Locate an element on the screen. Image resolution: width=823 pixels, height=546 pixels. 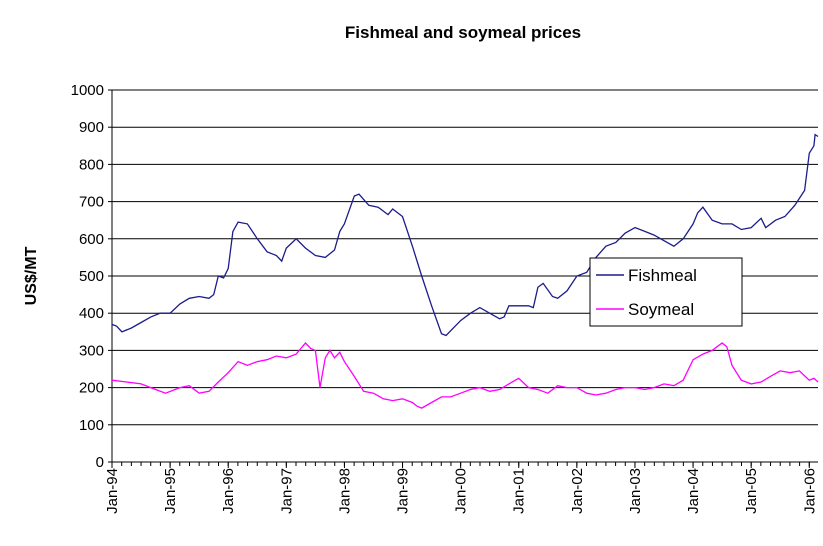
y-tick-label: 700 is located at coordinates (91, 202).